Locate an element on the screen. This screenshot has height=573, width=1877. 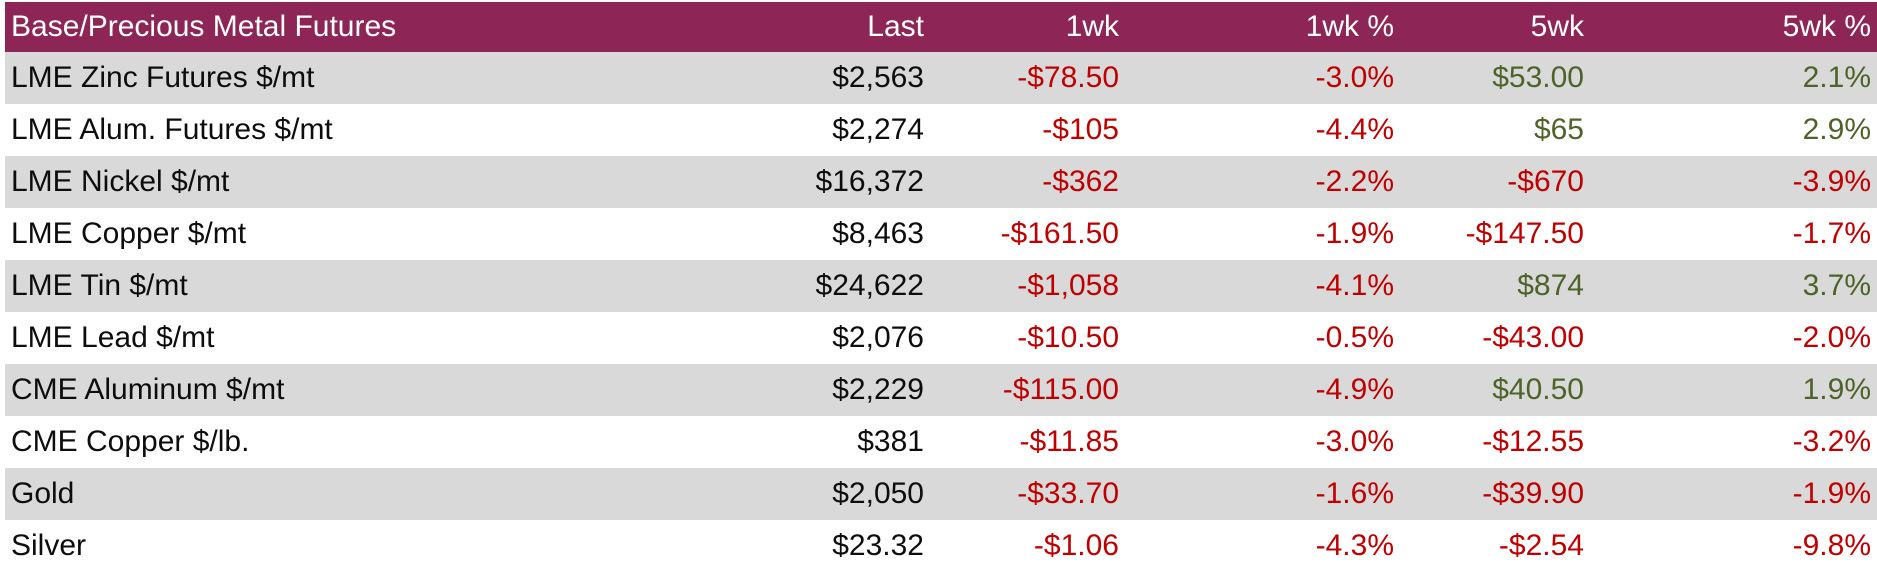
cell-5wk: $874 is located at coordinates (1550, 285).